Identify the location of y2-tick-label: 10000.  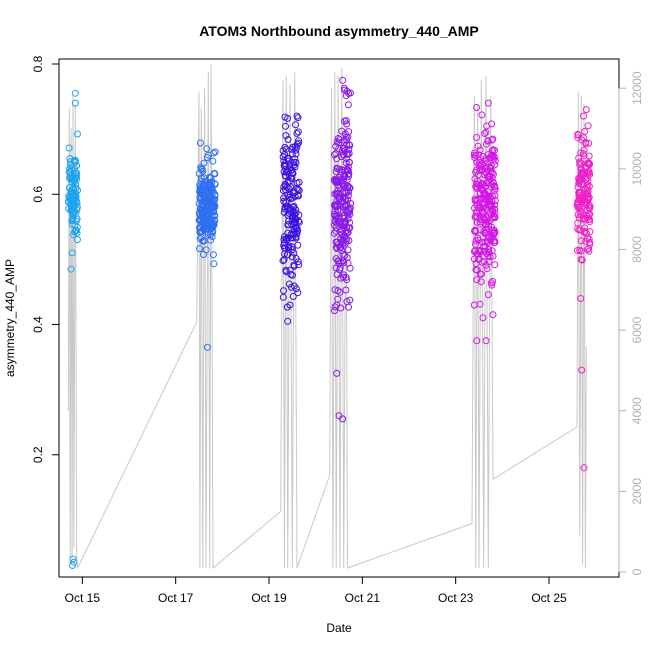
(637, 169).